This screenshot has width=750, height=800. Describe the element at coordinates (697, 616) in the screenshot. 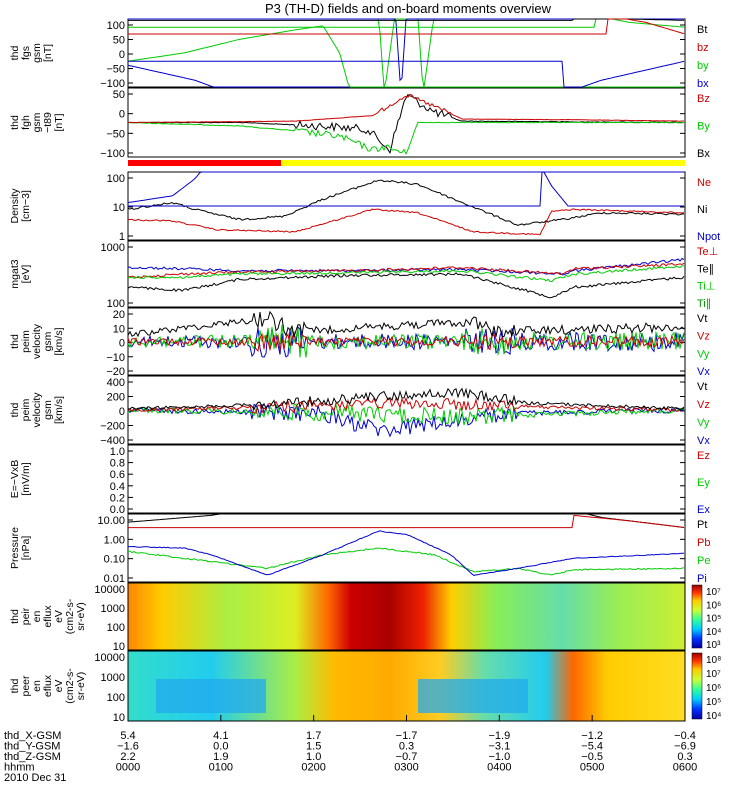

I see `colorbar` at that location.